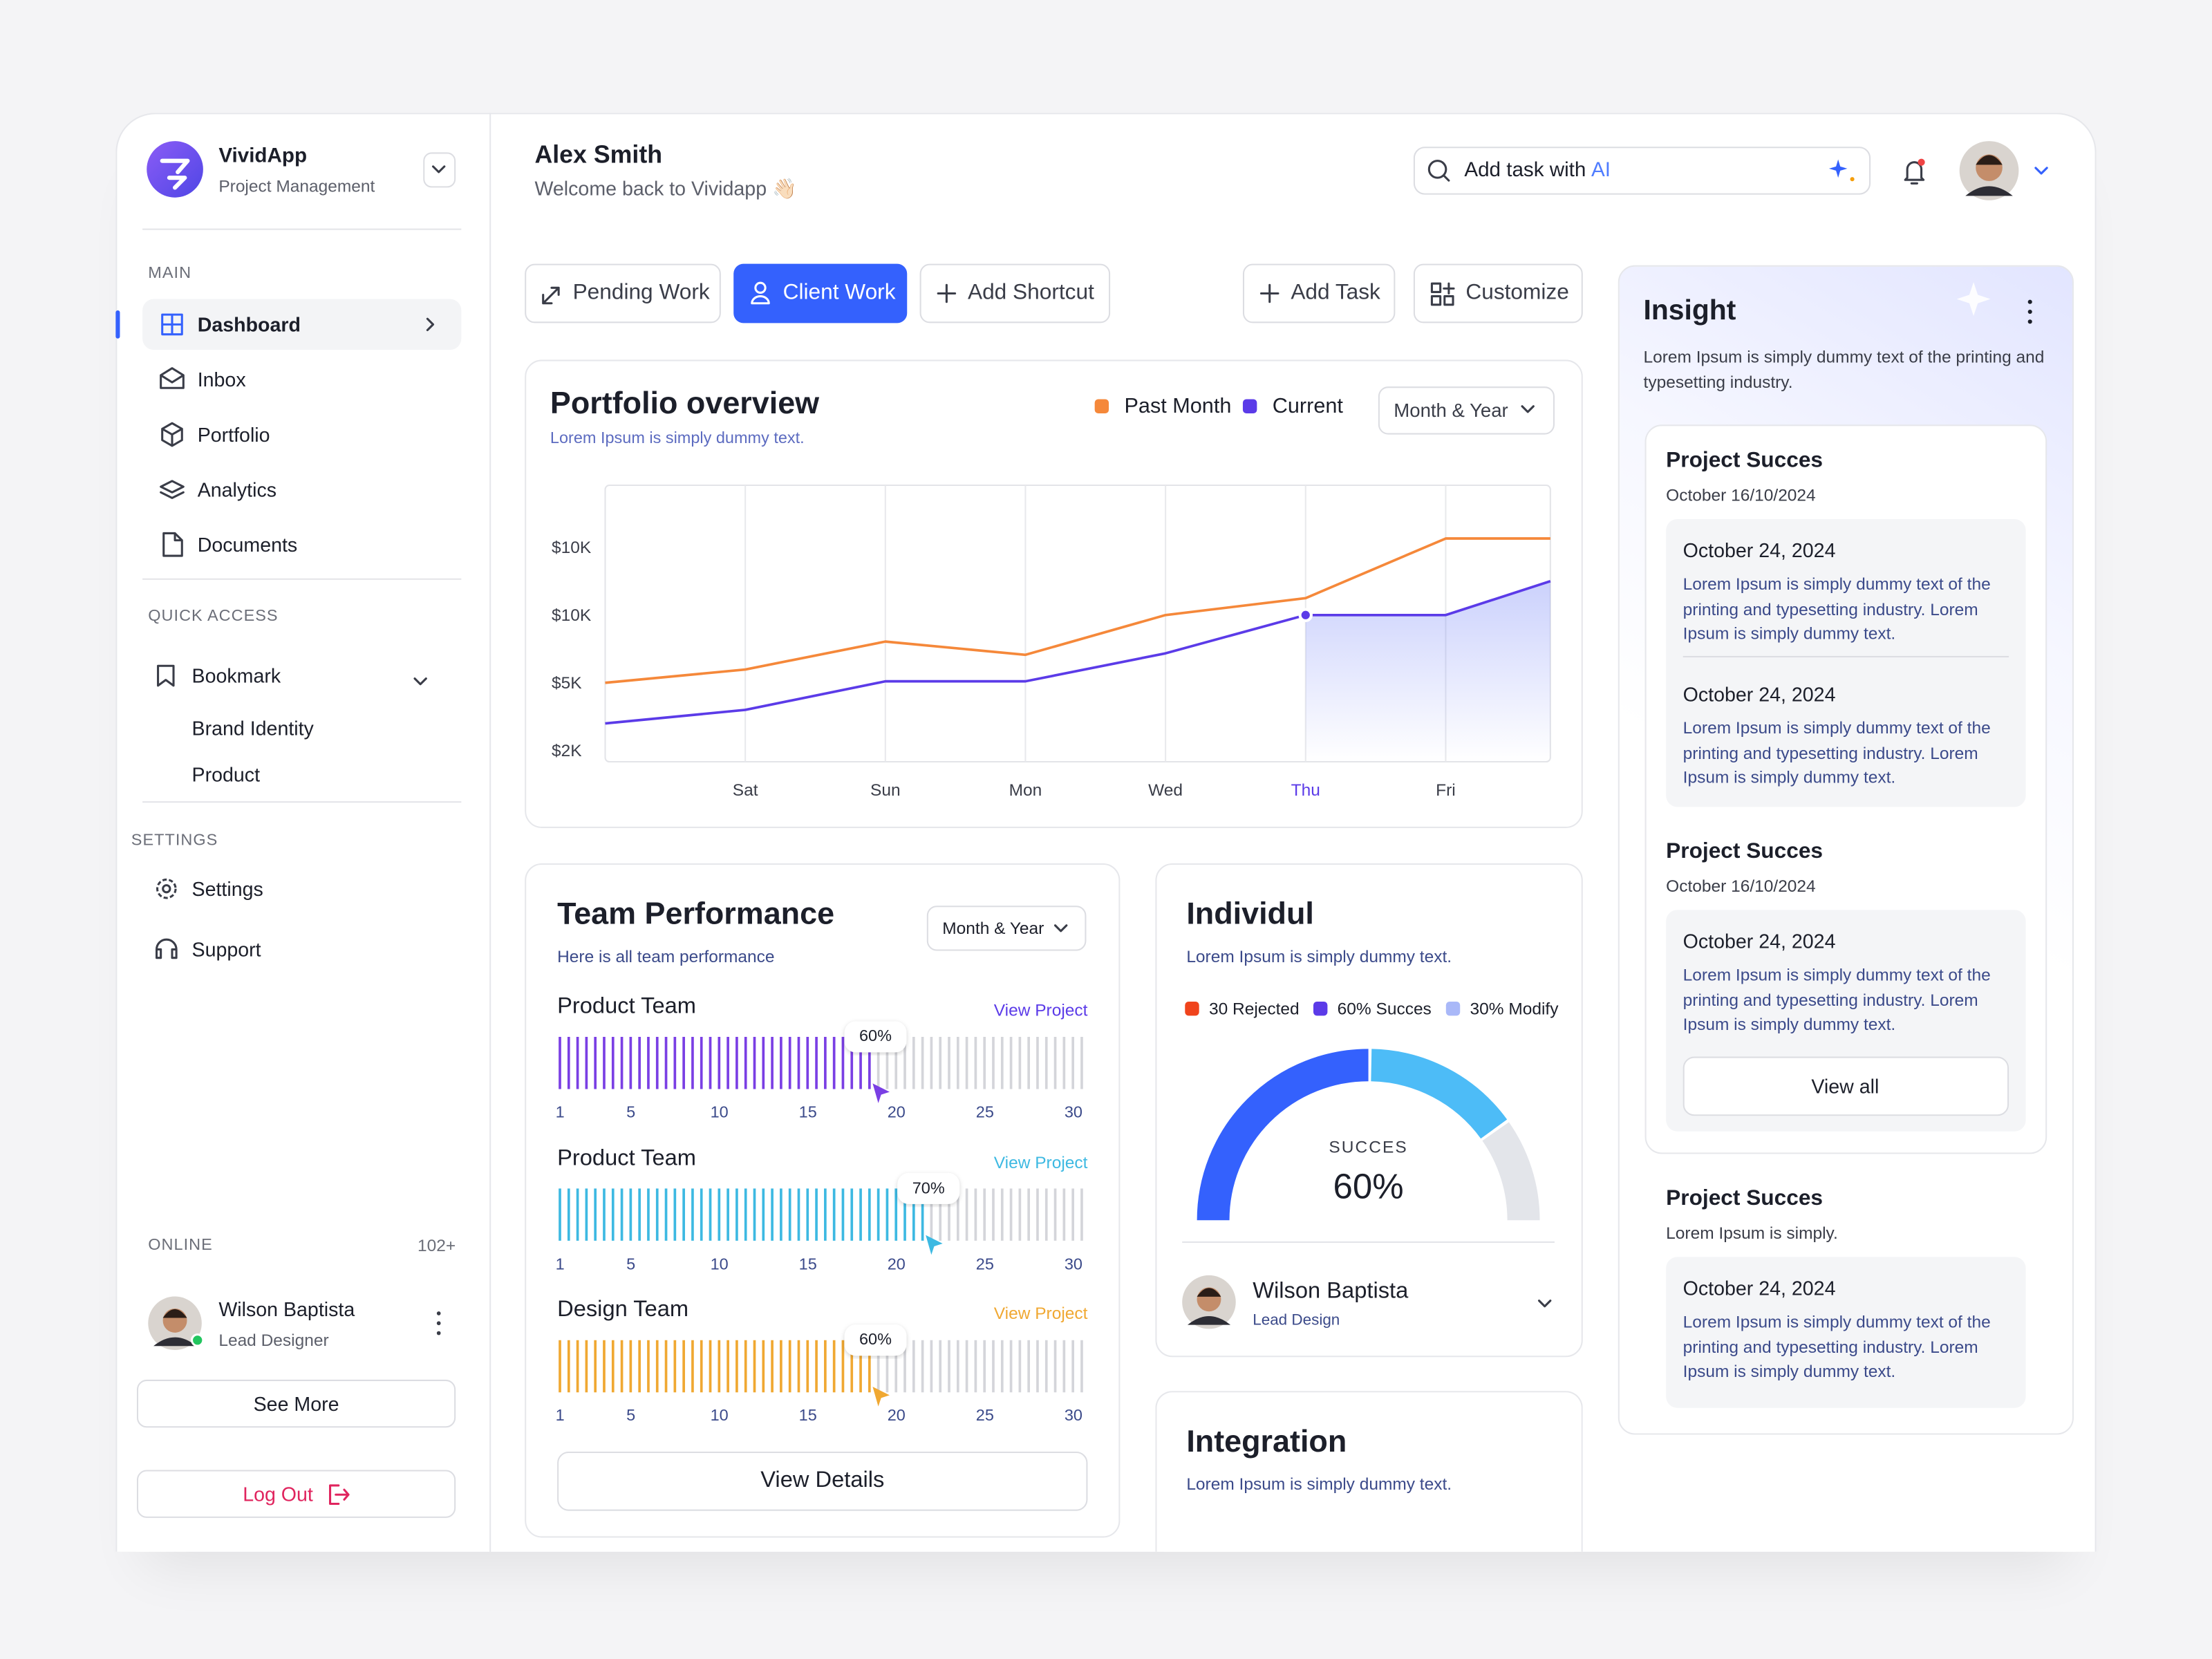  I want to click on nav-item: Settings, so click(227, 889).